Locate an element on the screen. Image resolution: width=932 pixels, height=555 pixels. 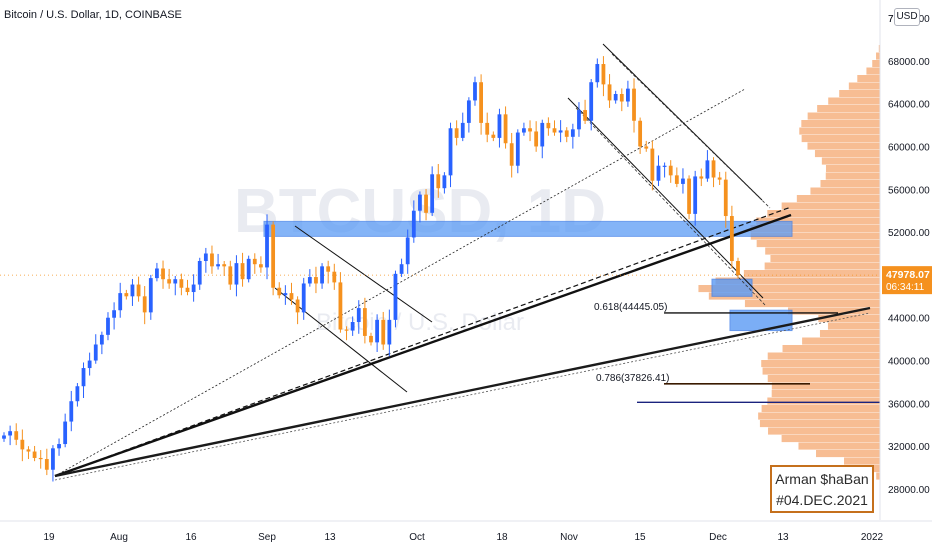
time-tick-label: 19 is located at coordinates (49, 537).